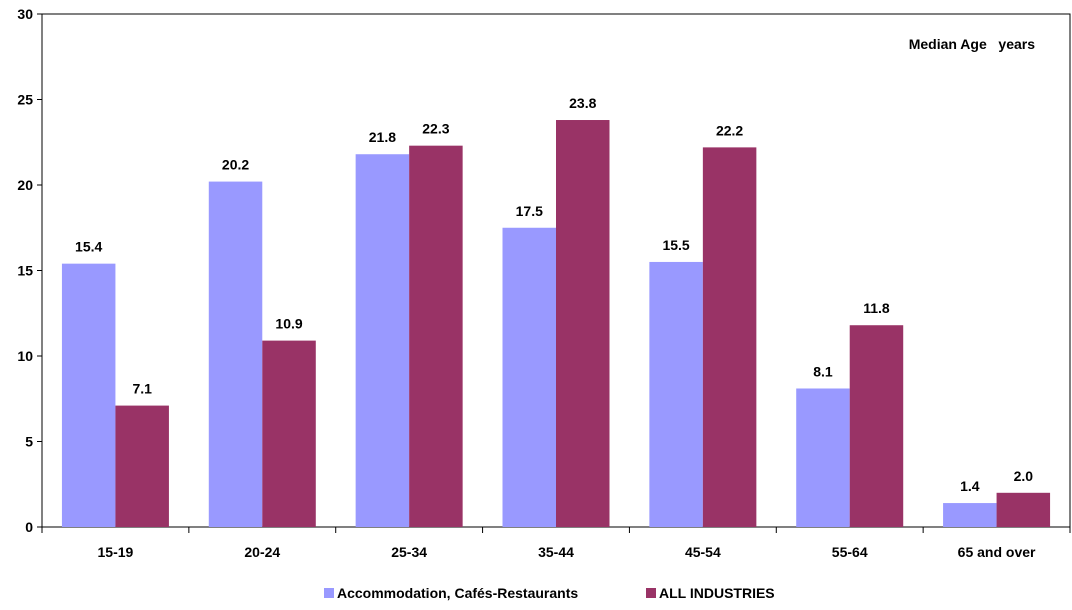  What do you see at coordinates (675, 245) in the screenshot?
I see `data-label: 15.5` at bounding box center [675, 245].